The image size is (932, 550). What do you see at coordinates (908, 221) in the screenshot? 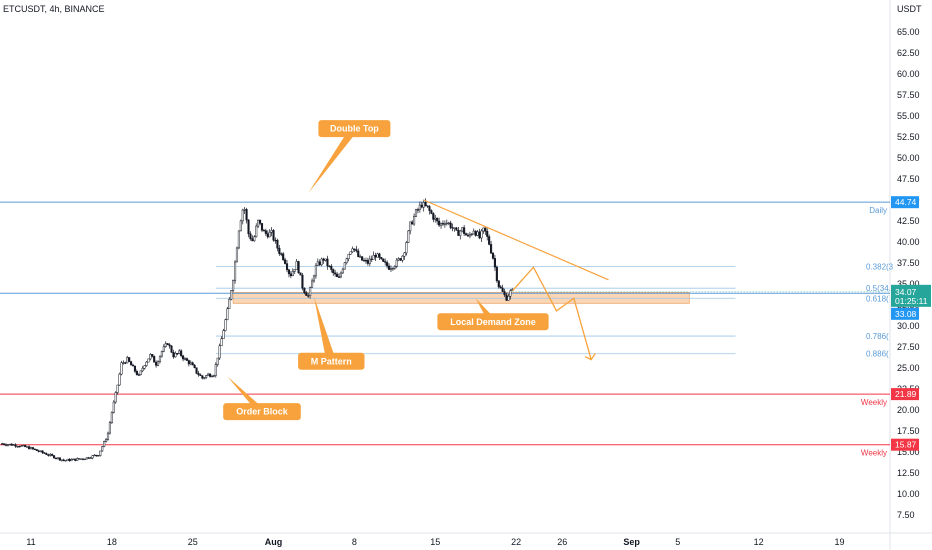
I see `y-tick-label: 42.50` at bounding box center [908, 221].